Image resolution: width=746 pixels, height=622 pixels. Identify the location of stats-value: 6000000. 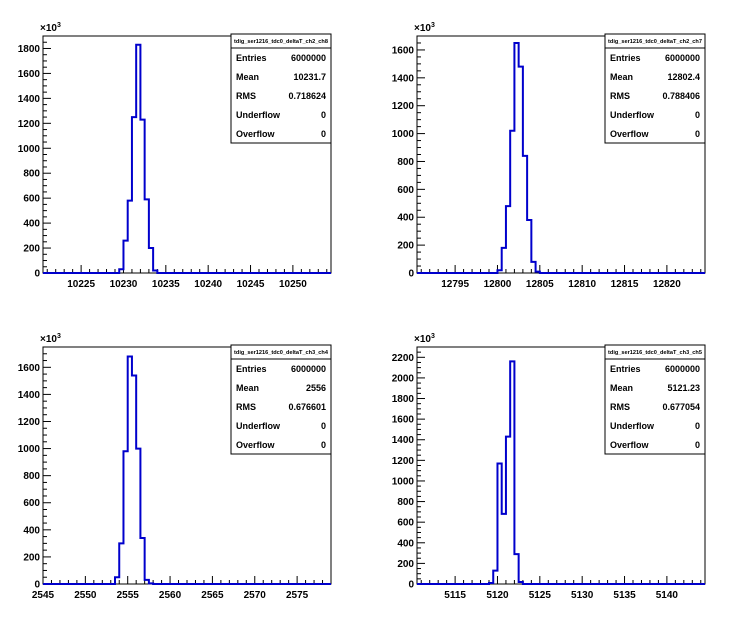
(308, 369).